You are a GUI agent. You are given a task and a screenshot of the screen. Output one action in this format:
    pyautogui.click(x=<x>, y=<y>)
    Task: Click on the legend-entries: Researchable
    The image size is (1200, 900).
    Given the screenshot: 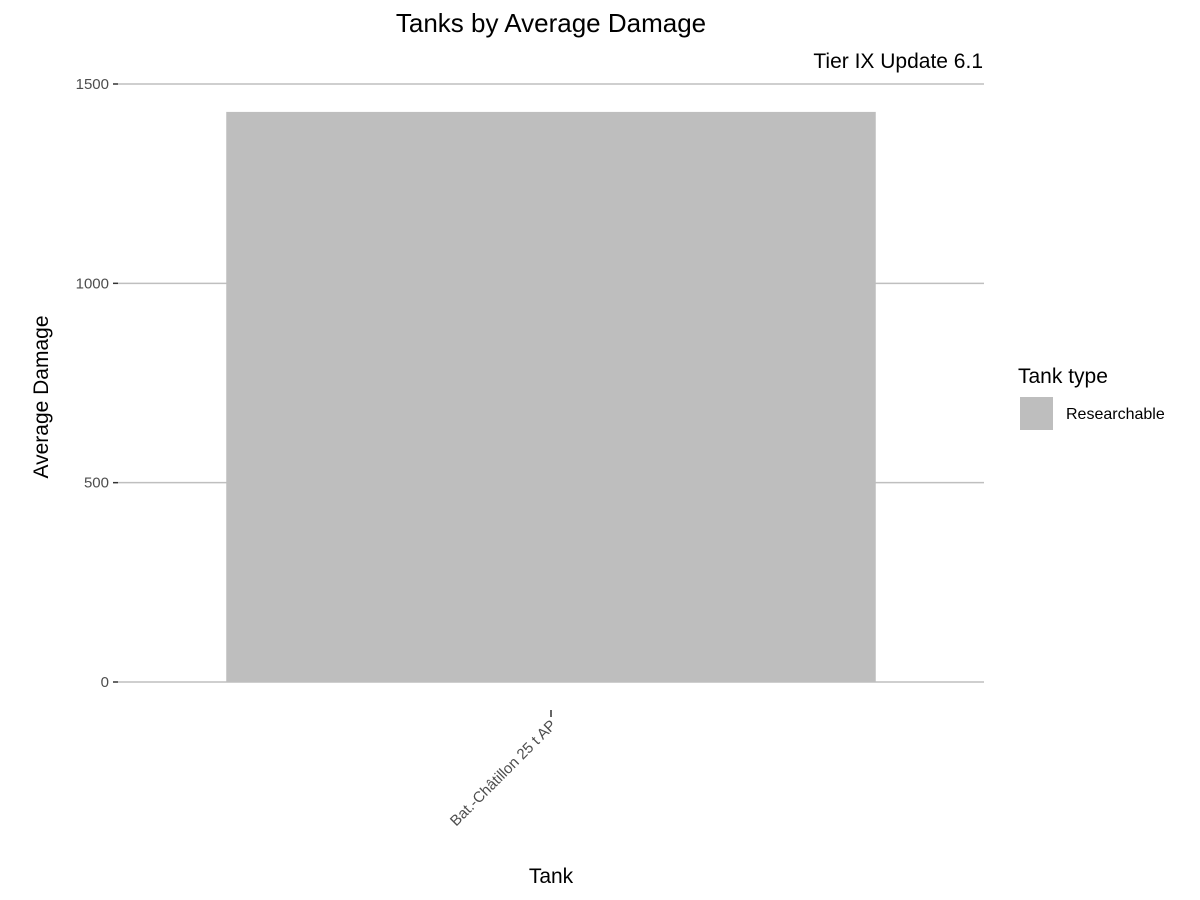 What is the action you would take?
    pyautogui.click(x=1092, y=413)
    